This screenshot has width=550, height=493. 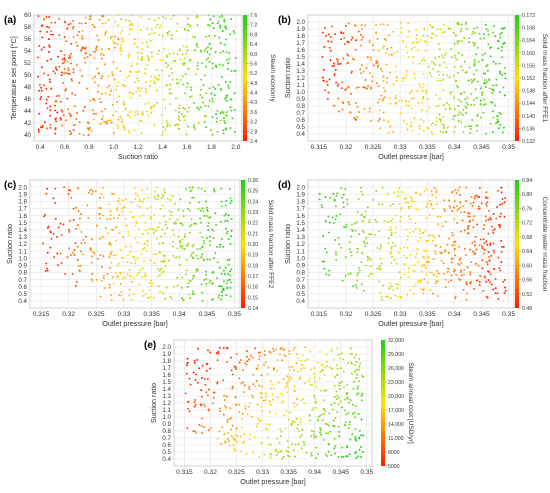 I want to click on y-tick-label: 1.5, so click(x=166, y=382).